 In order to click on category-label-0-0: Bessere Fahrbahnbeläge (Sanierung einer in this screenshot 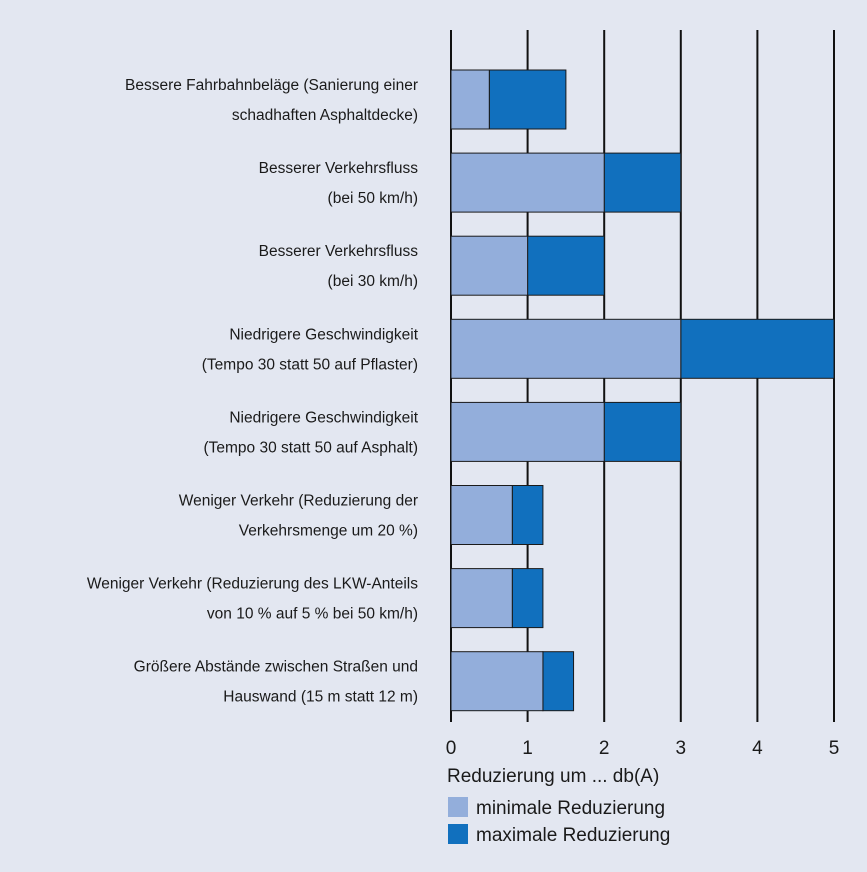, I will do `click(271, 85)`.